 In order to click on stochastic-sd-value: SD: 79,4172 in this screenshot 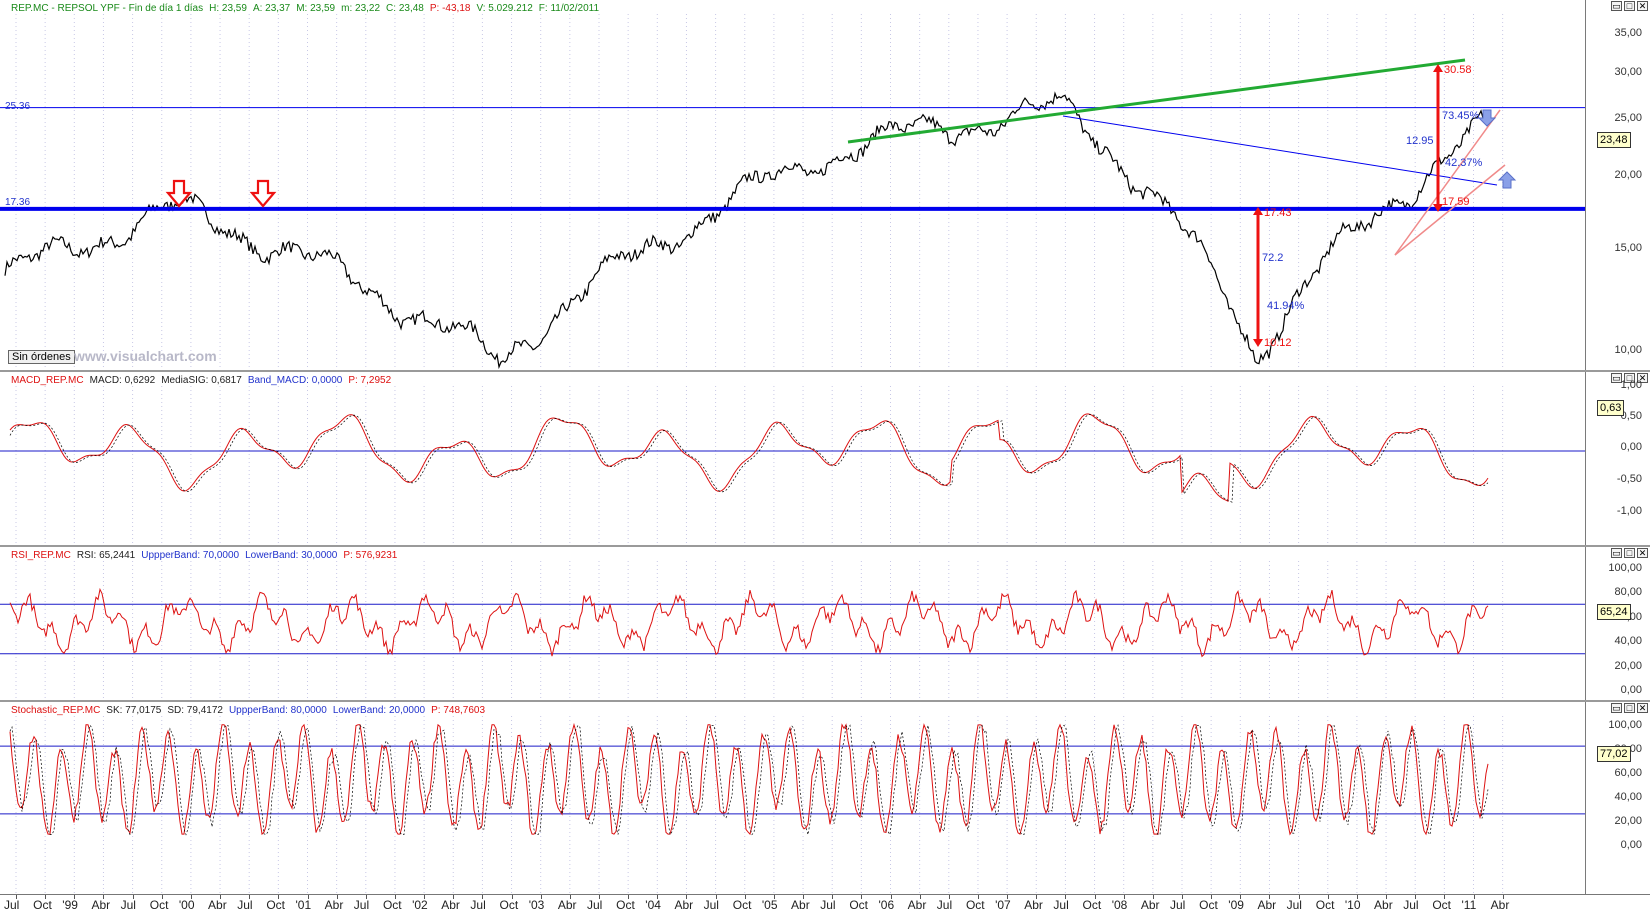, I will do `click(195, 710)`.